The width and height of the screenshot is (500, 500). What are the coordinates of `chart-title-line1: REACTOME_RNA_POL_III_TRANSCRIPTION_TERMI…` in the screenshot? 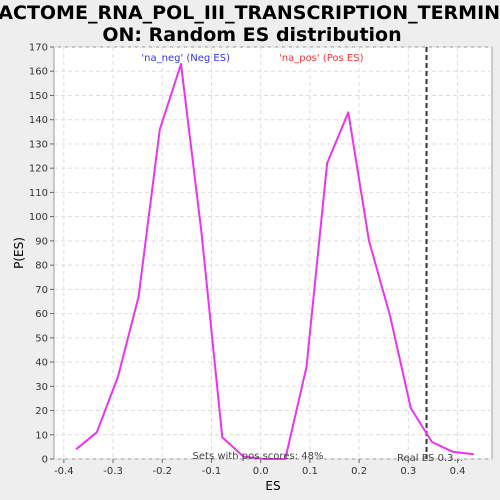 It's located at (250, 13).